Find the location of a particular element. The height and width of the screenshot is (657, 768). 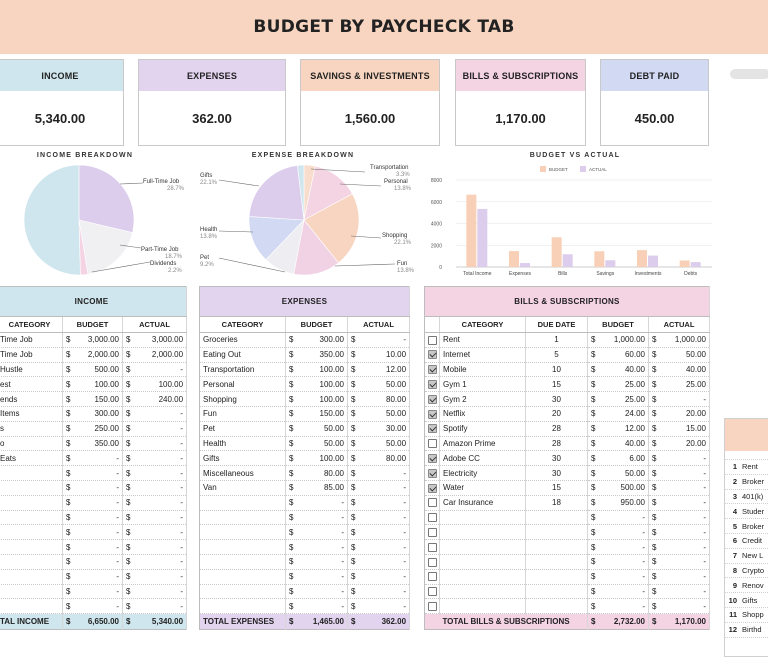

bills-category-cell: Adobe CC is located at coordinates (482, 458).